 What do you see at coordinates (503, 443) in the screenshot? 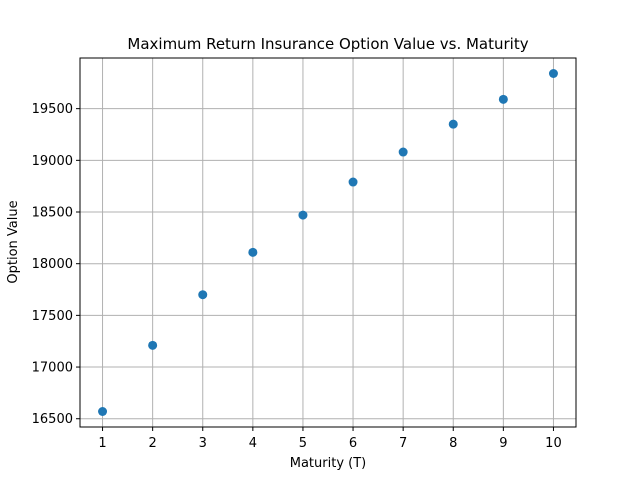
I see `x-tick-label: 9` at bounding box center [503, 443].